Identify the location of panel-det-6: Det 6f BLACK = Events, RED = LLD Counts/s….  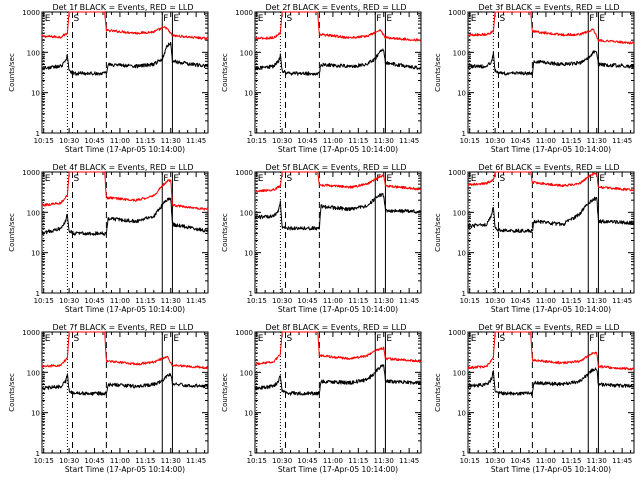
(534, 238).